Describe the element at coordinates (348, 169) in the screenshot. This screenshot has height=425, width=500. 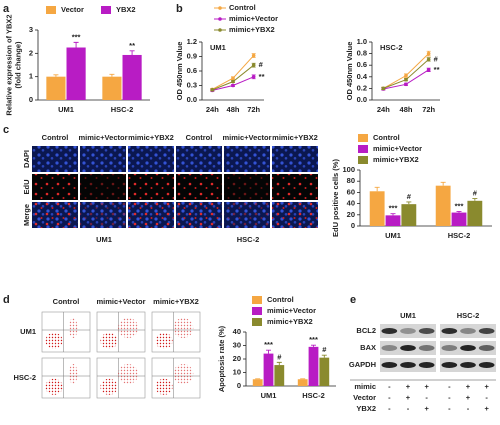
I see `y-tick-label: 100` at that location.